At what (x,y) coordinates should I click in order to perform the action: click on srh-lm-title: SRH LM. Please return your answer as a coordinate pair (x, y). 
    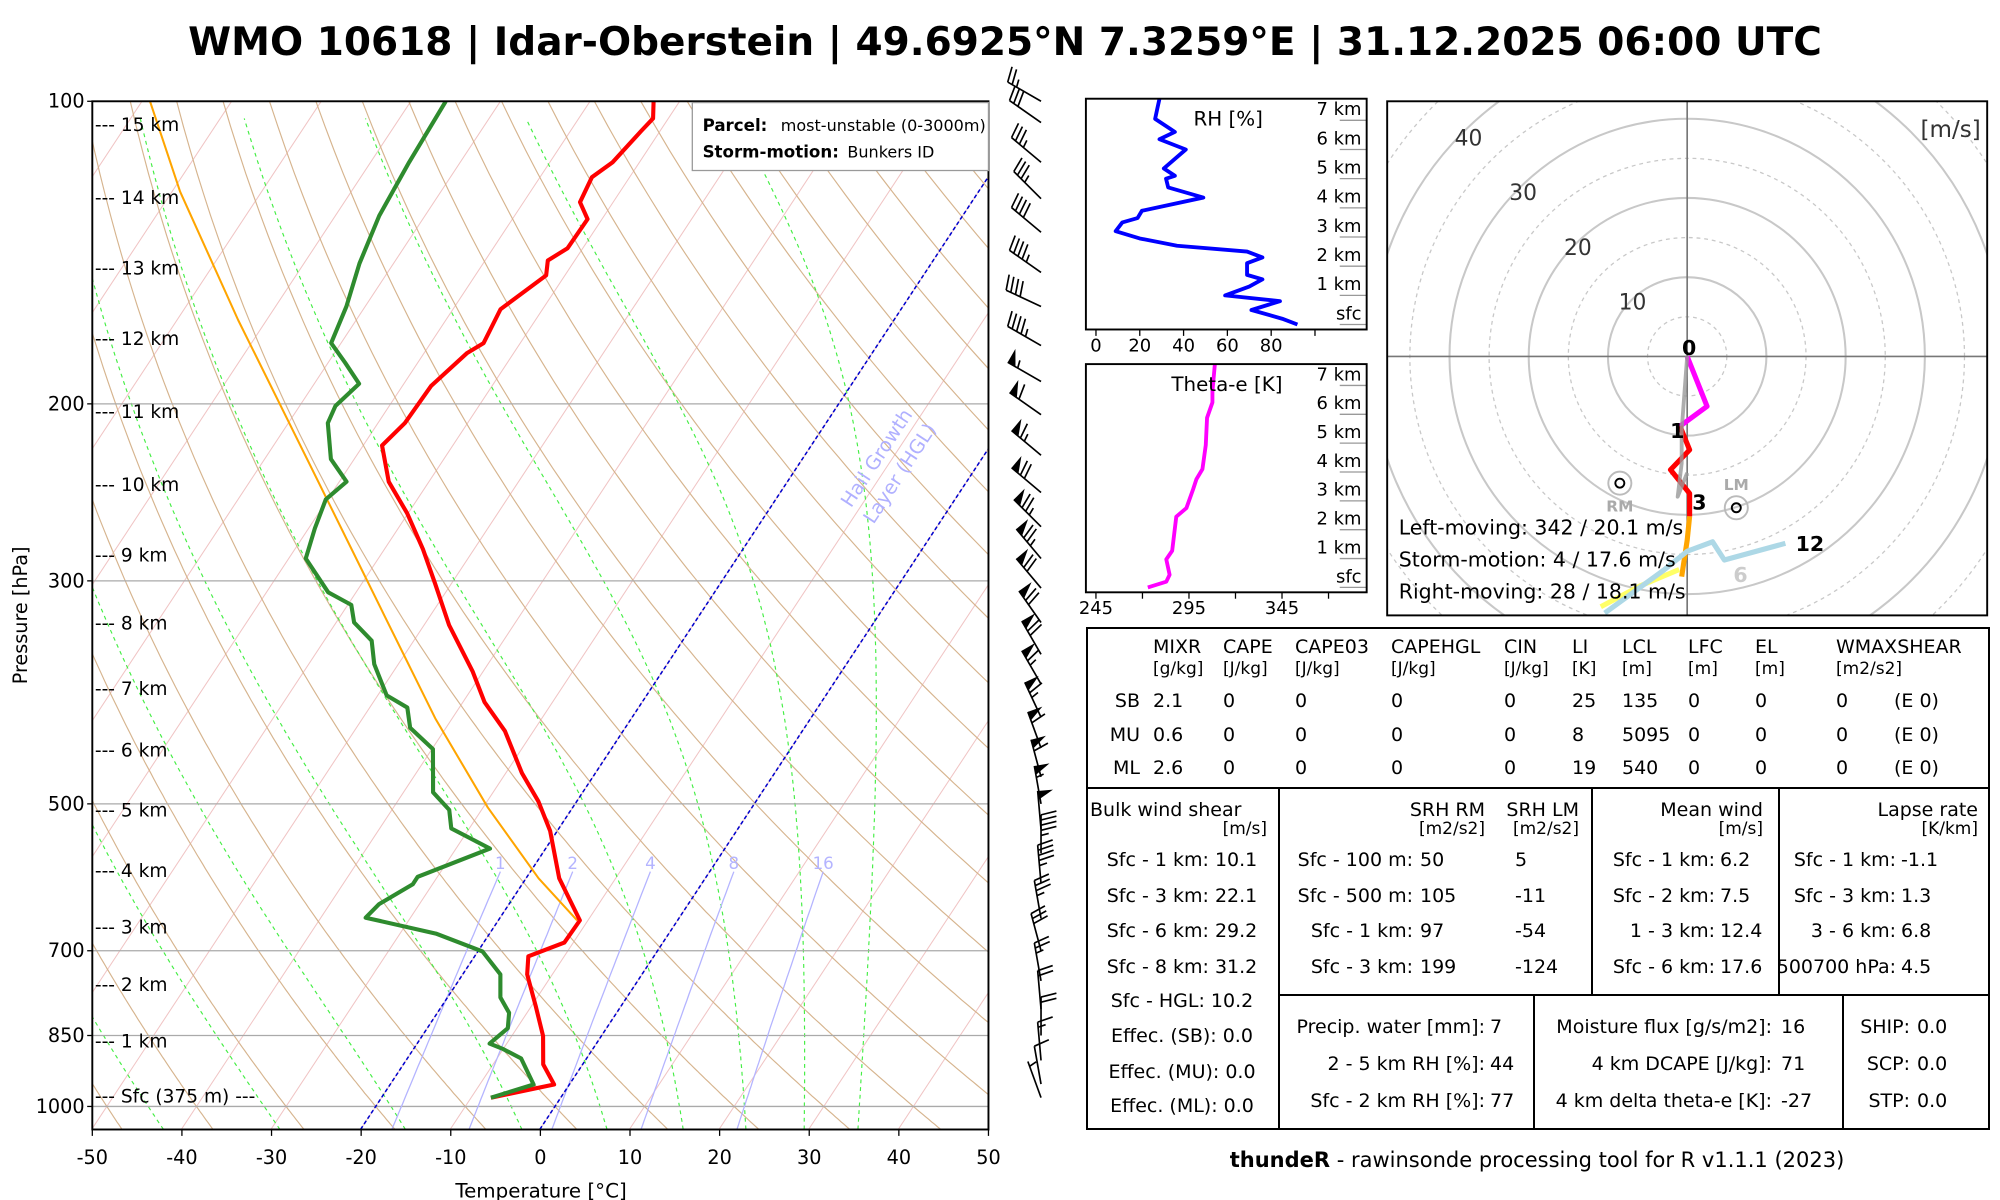
    Looking at the image, I should click on (1542, 810).